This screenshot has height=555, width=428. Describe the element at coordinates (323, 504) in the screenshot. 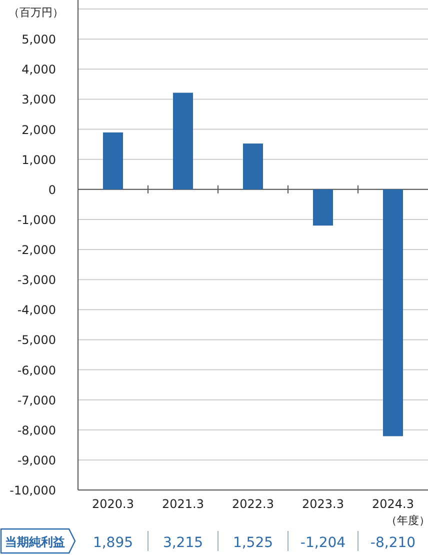

I see `x-tick-label: 2023.3` at that location.